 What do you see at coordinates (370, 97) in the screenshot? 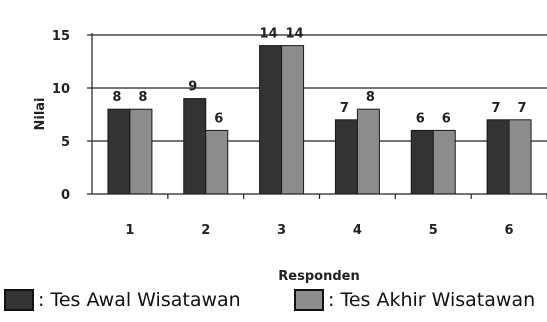
I see `data-label-akhir-4: 8` at bounding box center [370, 97].